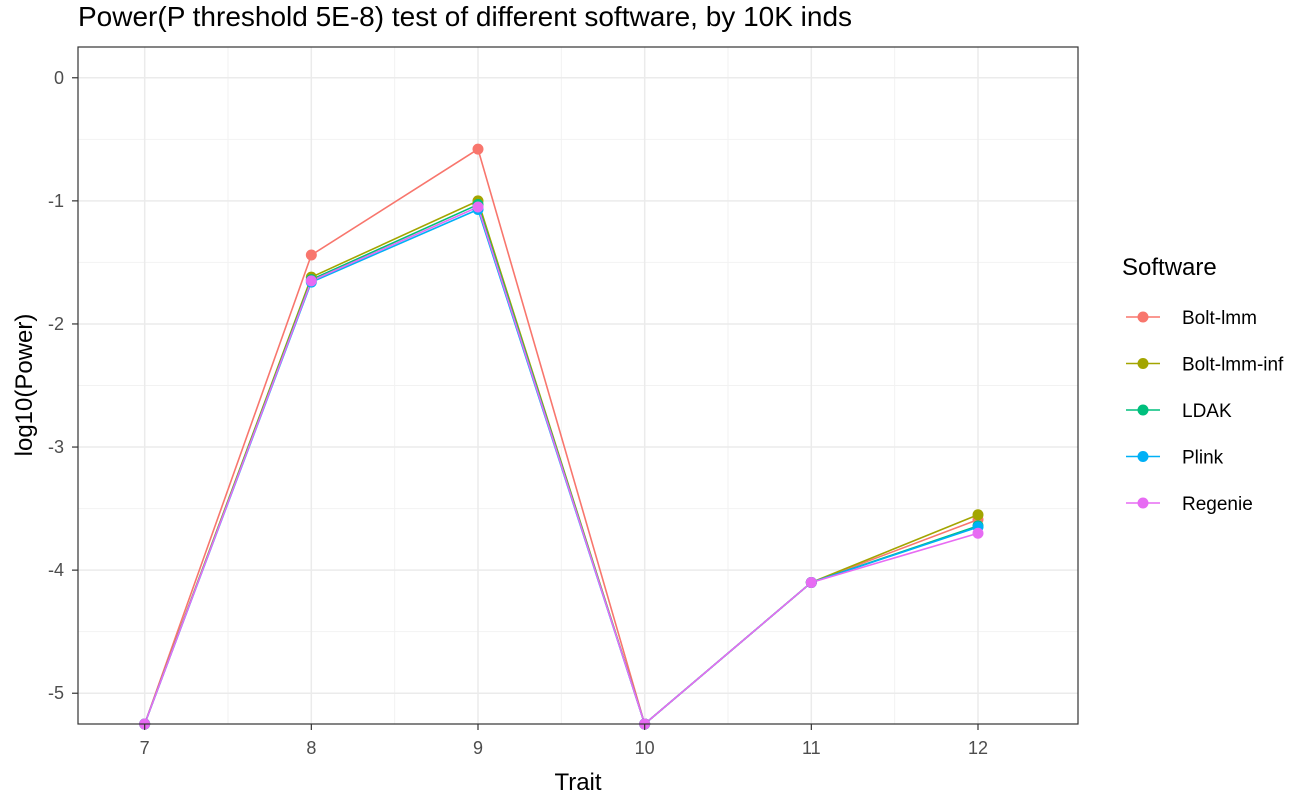 The height and width of the screenshot is (805, 1314). What do you see at coordinates (577, 782) in the screenshot?
I see `x-axis-title: Trait` at bounding box center [577, 782].